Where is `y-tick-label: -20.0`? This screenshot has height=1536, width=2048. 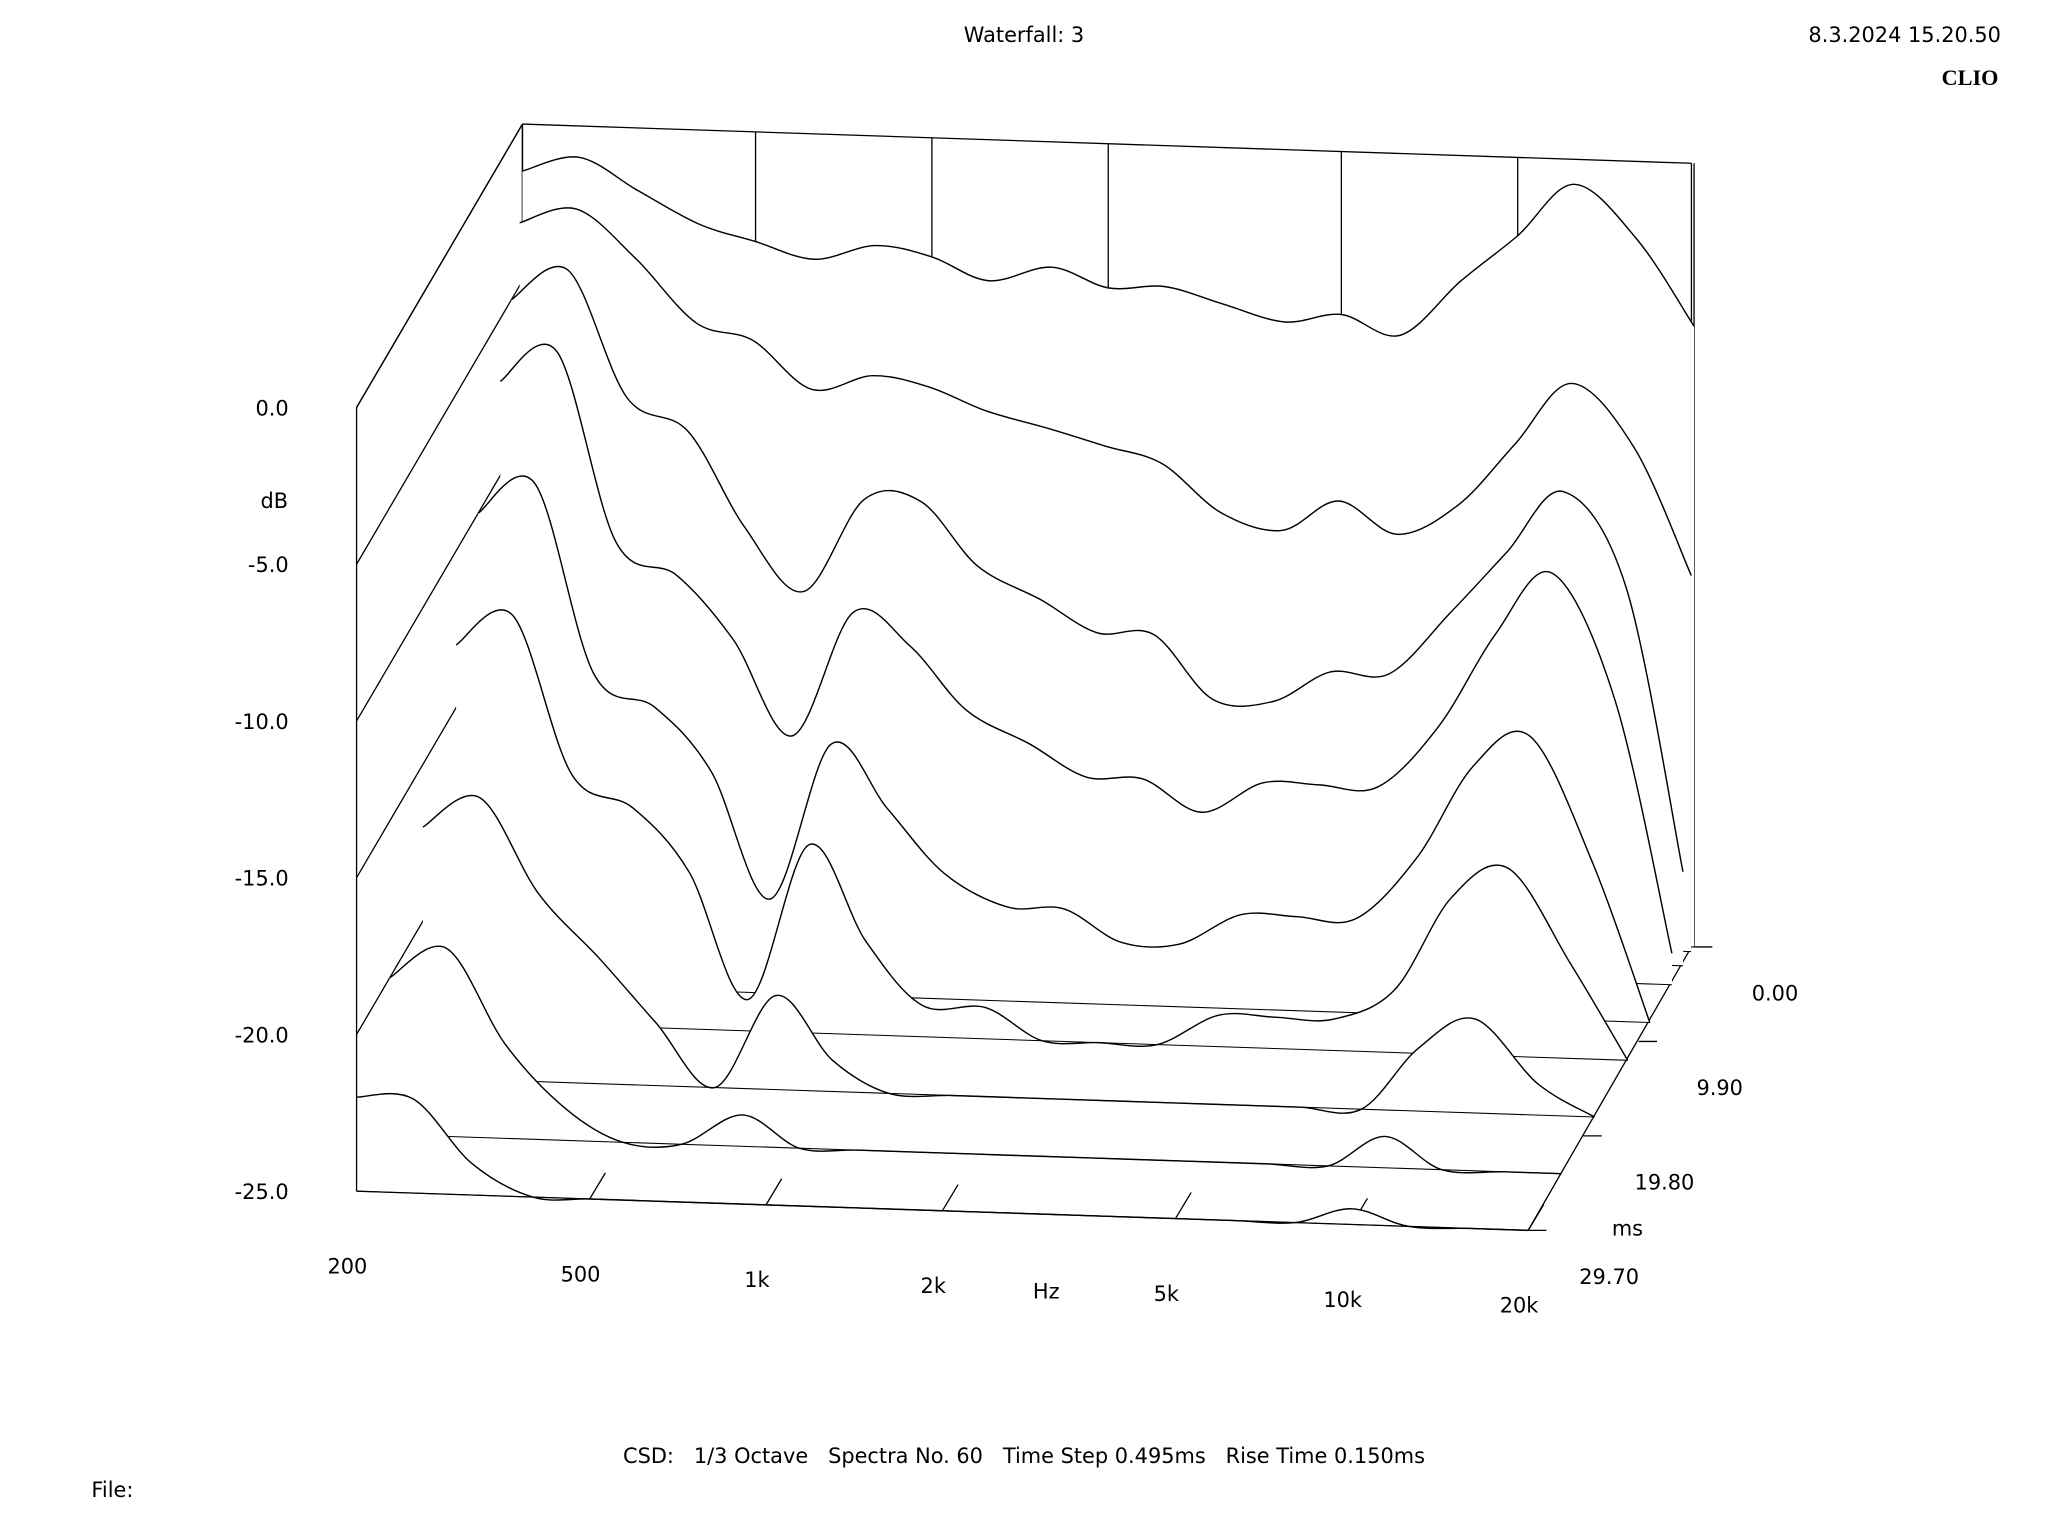 y-tick-label: -20.0 is located at coordinates (262, 1035).